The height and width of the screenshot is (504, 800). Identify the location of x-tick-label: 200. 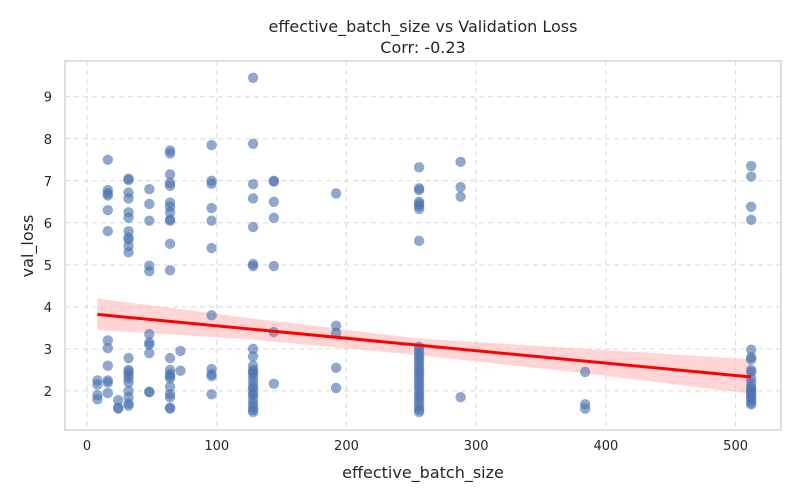
(346, 446).